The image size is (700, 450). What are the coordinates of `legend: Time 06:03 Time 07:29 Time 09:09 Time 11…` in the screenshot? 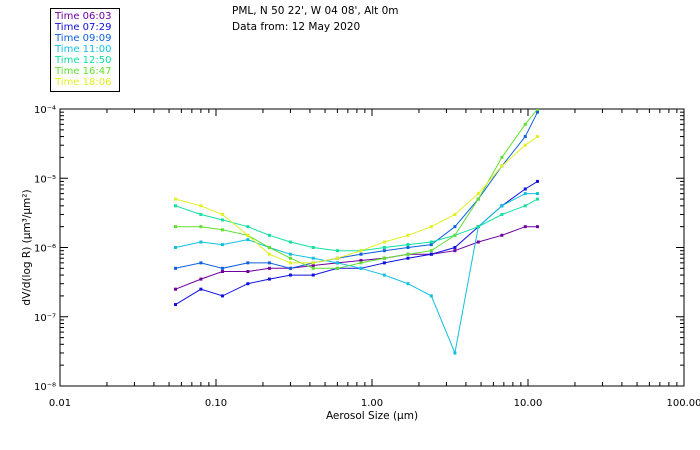 It's located at (85, 50).